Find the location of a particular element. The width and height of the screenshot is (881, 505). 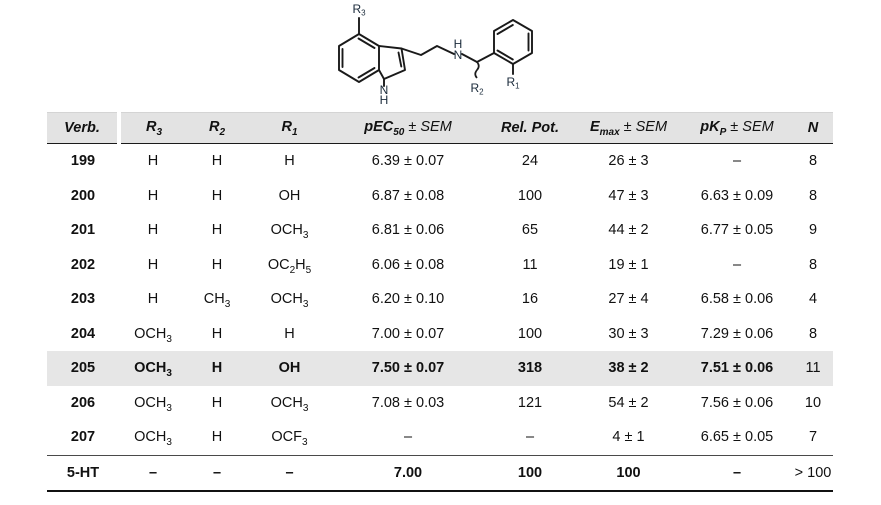

cell-pec50: 6.20 ± 0.10 is located at coordinates (408, 299).